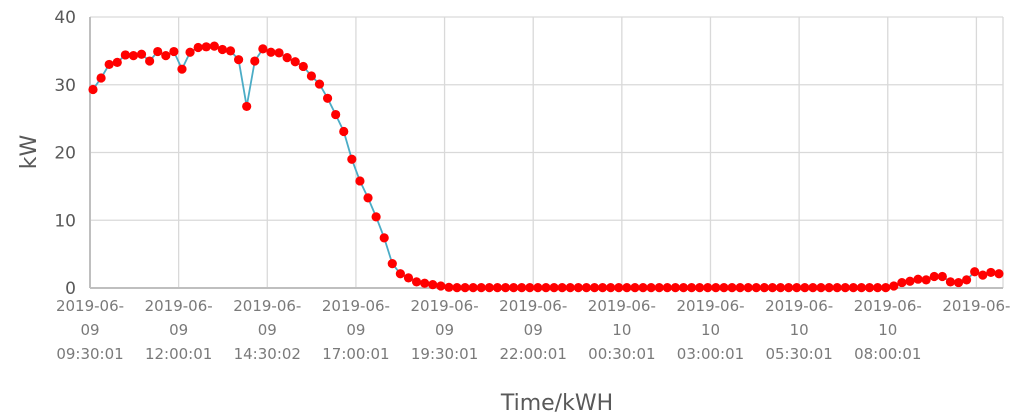 The image size is (1021, 419). I want to click on x-tick-label: 19:30:01, so click(444, 354).